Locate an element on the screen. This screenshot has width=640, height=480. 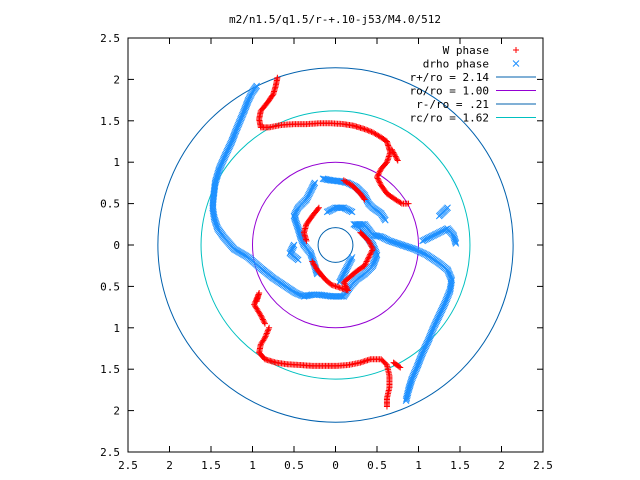
x-tick-label: 1 is located at coordinates (252, 465).